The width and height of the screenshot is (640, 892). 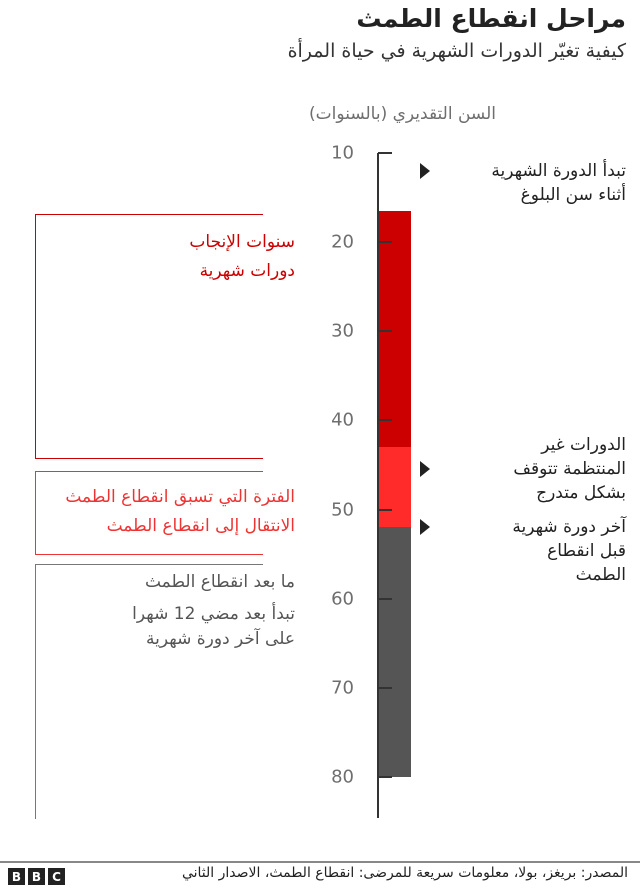 What do you see at coordinates (378, 485) in the screenshot?
I see `axis-line` at bounding box center [378, 485].